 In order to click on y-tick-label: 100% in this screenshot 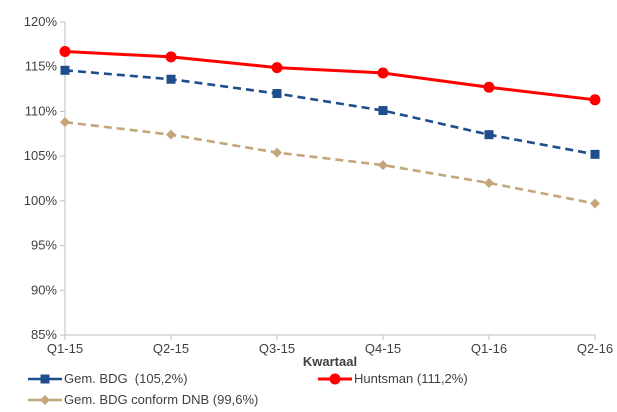, I will do `click(41, 200)`.